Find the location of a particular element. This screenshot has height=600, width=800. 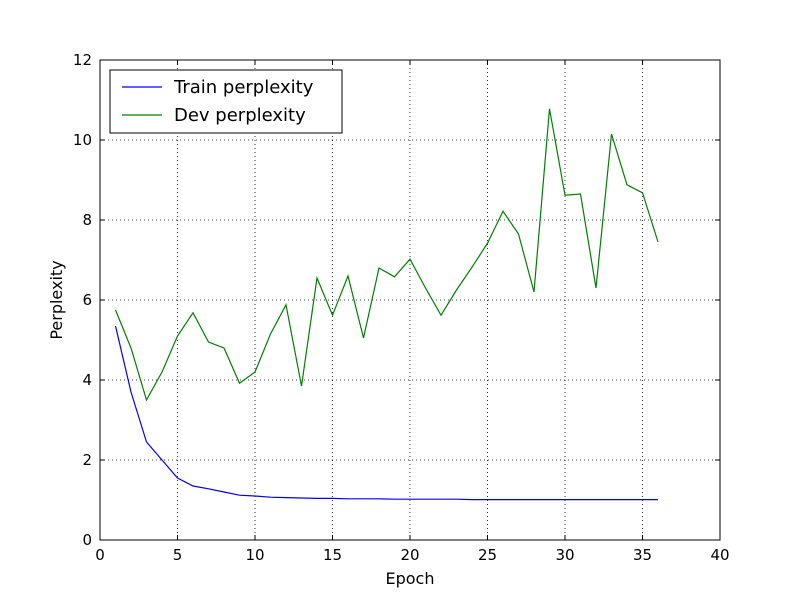

legend: Train perplexity Dev perplexity is located at coordinates (226, 101).